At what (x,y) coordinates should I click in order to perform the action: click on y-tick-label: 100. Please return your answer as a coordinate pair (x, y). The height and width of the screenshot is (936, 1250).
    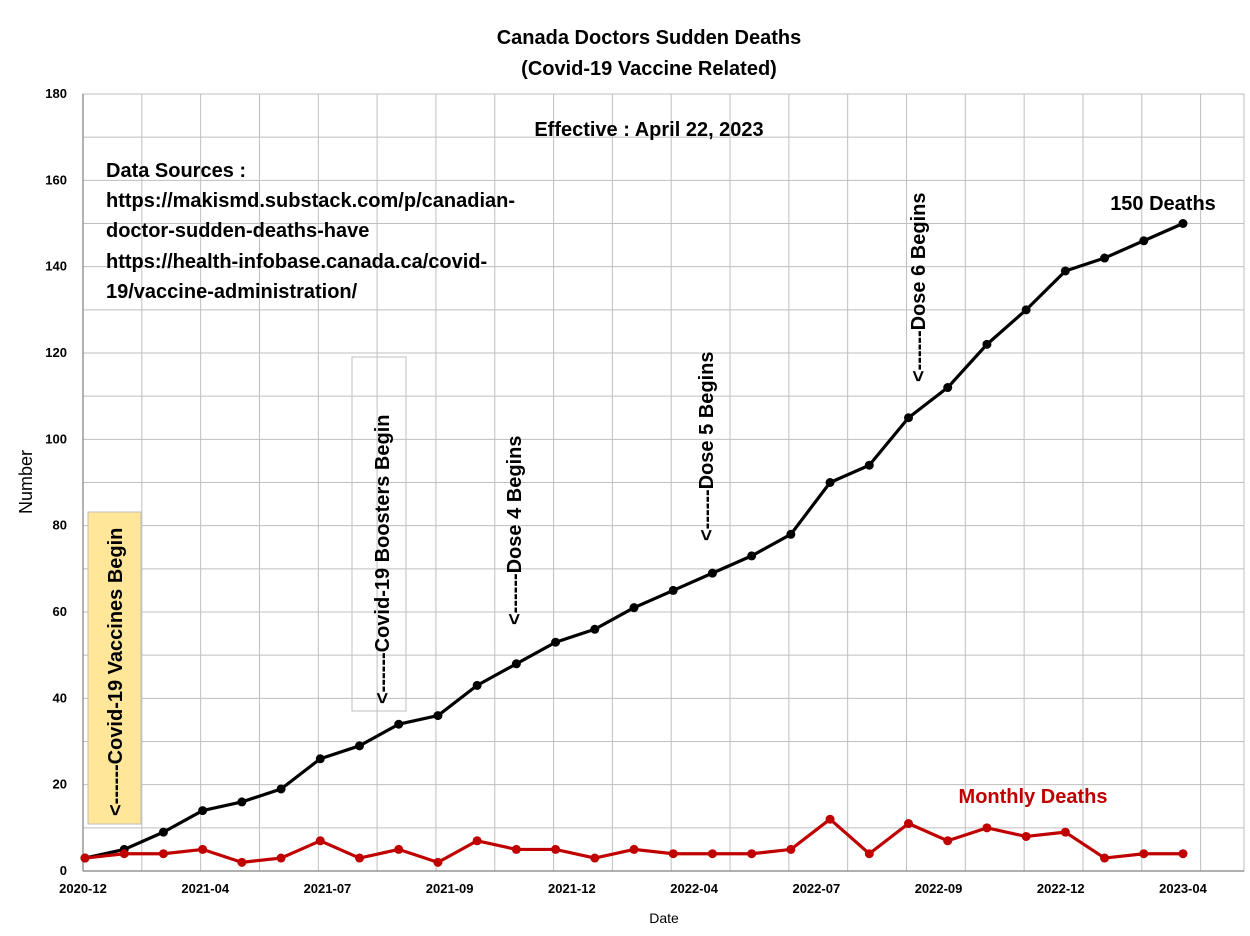
    Looking at the image, I should click on (56, 438).